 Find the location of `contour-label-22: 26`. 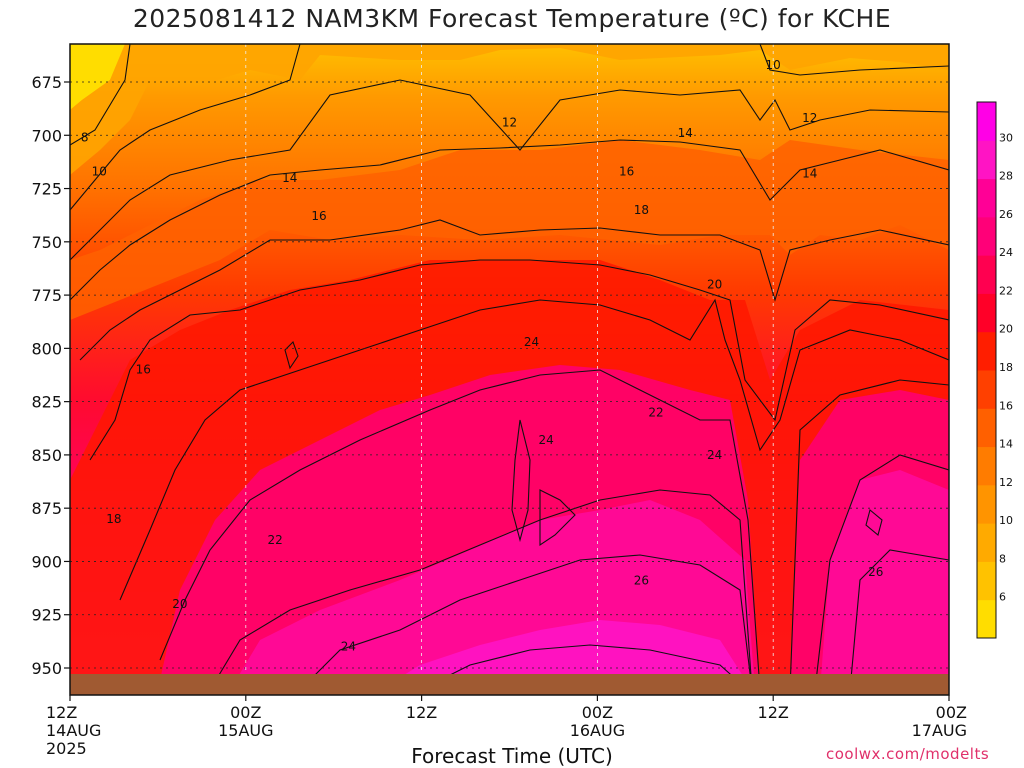

contour-label-22: 26 is located at coordinates (875, 572).